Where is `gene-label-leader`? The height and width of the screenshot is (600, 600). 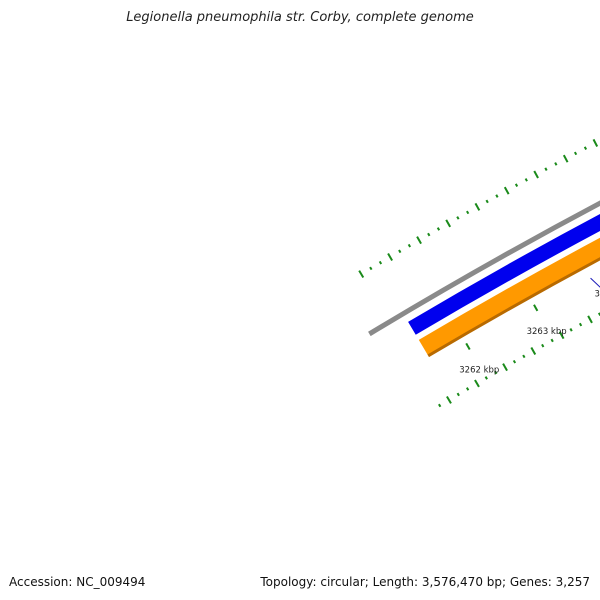 gene-label-leader is located at coordinates (595, 282).